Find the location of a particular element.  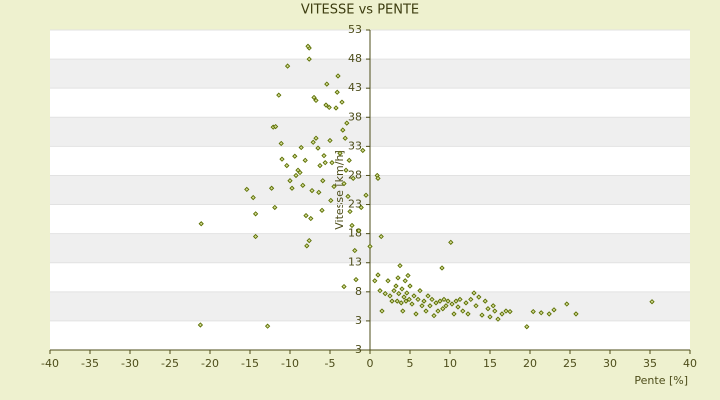

x-tick-label: 5 is located at coordinates (410, 363).